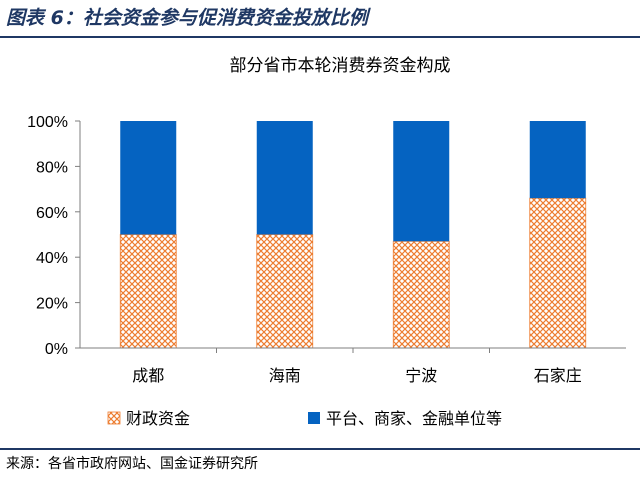  What do you see at coordinates (52, 167) in the screenshot?
I see `y-tick-label: 80%` at bounding box center [52, 167].